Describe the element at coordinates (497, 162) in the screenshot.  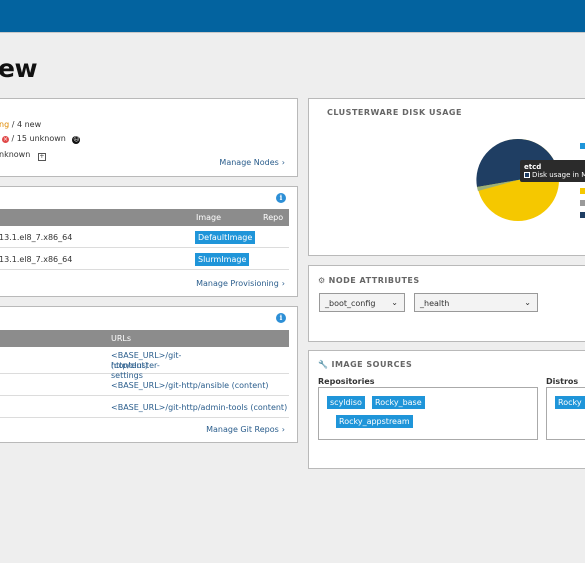
I see `pie-slice-dark-left` at that location.